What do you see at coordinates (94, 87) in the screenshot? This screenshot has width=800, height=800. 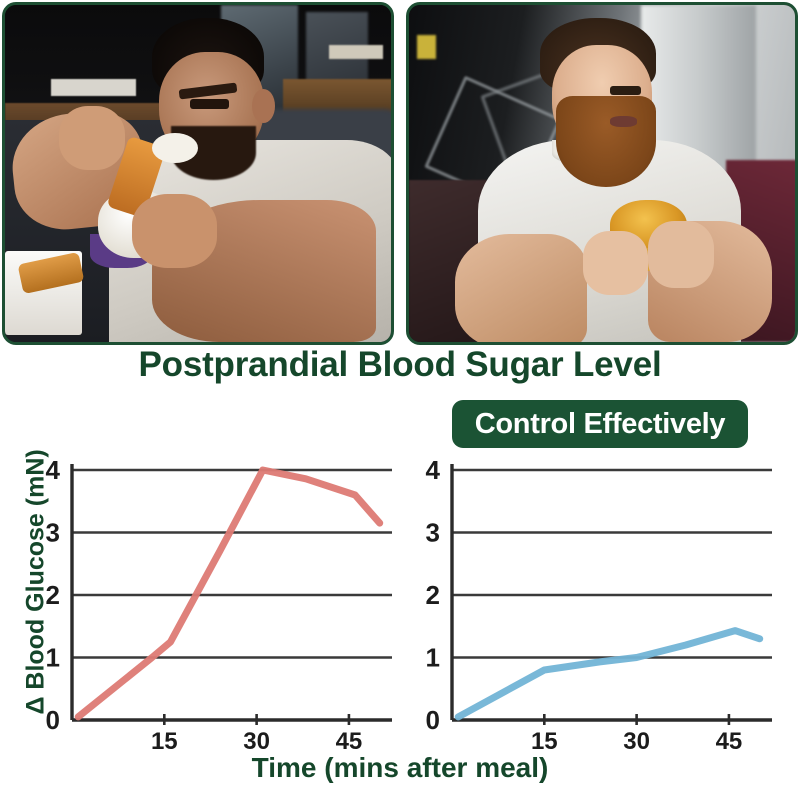 I see `shelf-book` at bounding box center [94, 87].